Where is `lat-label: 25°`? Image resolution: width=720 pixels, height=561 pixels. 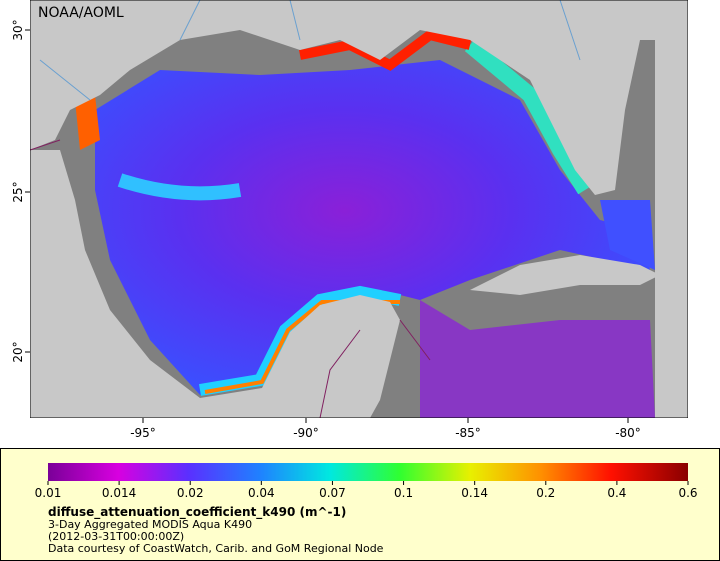 lat-label: 25° is located at coordinates (18, 191).